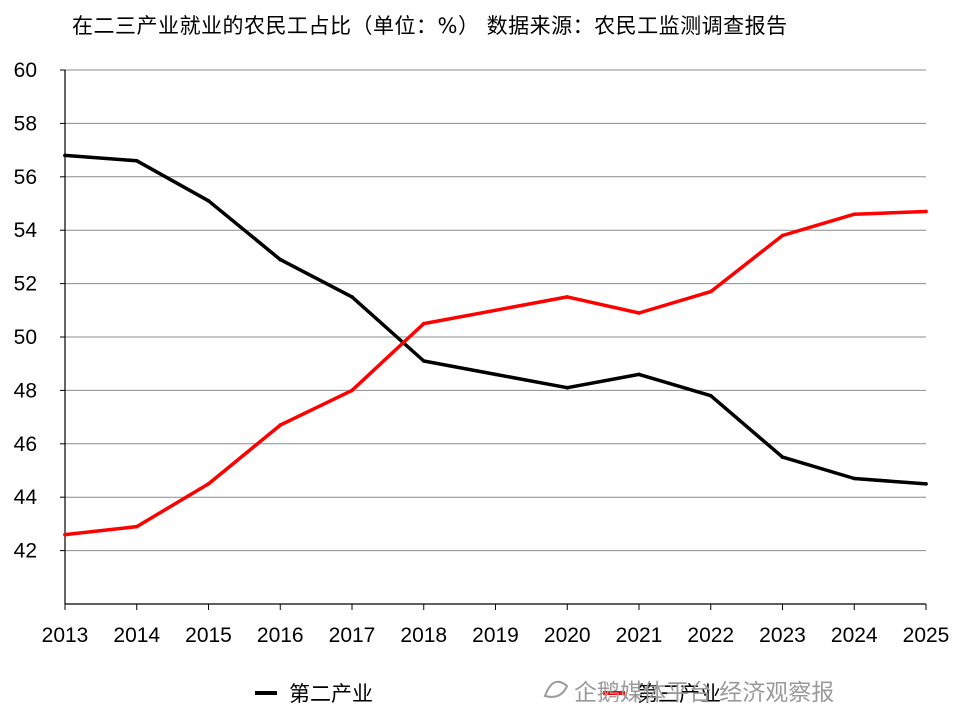 The image size is (960, 727). Describe the element at coordinates (26, 230) in the screenshot. I see `y-tick-label-54: 54` at that location.